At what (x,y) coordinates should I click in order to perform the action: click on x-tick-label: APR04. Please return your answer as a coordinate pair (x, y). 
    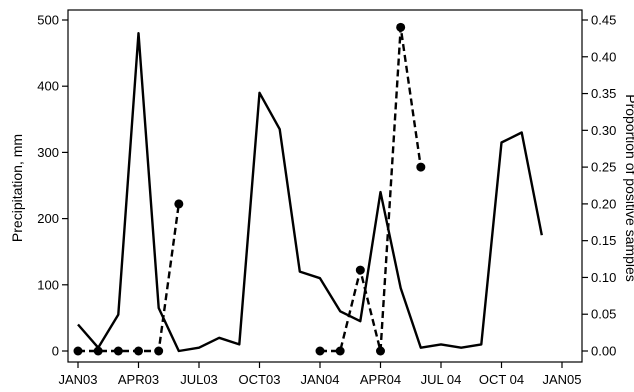
    Looking at the image, I should click on (380, 379).